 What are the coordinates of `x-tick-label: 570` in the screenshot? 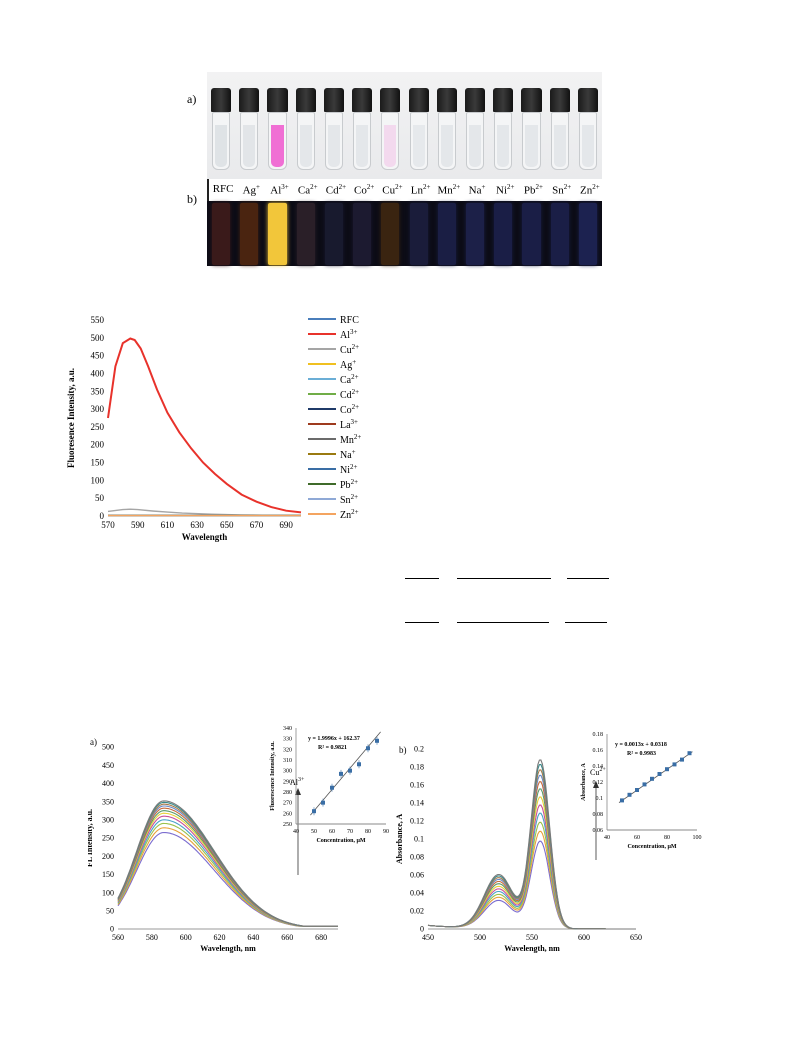 It's located at (108, 525).